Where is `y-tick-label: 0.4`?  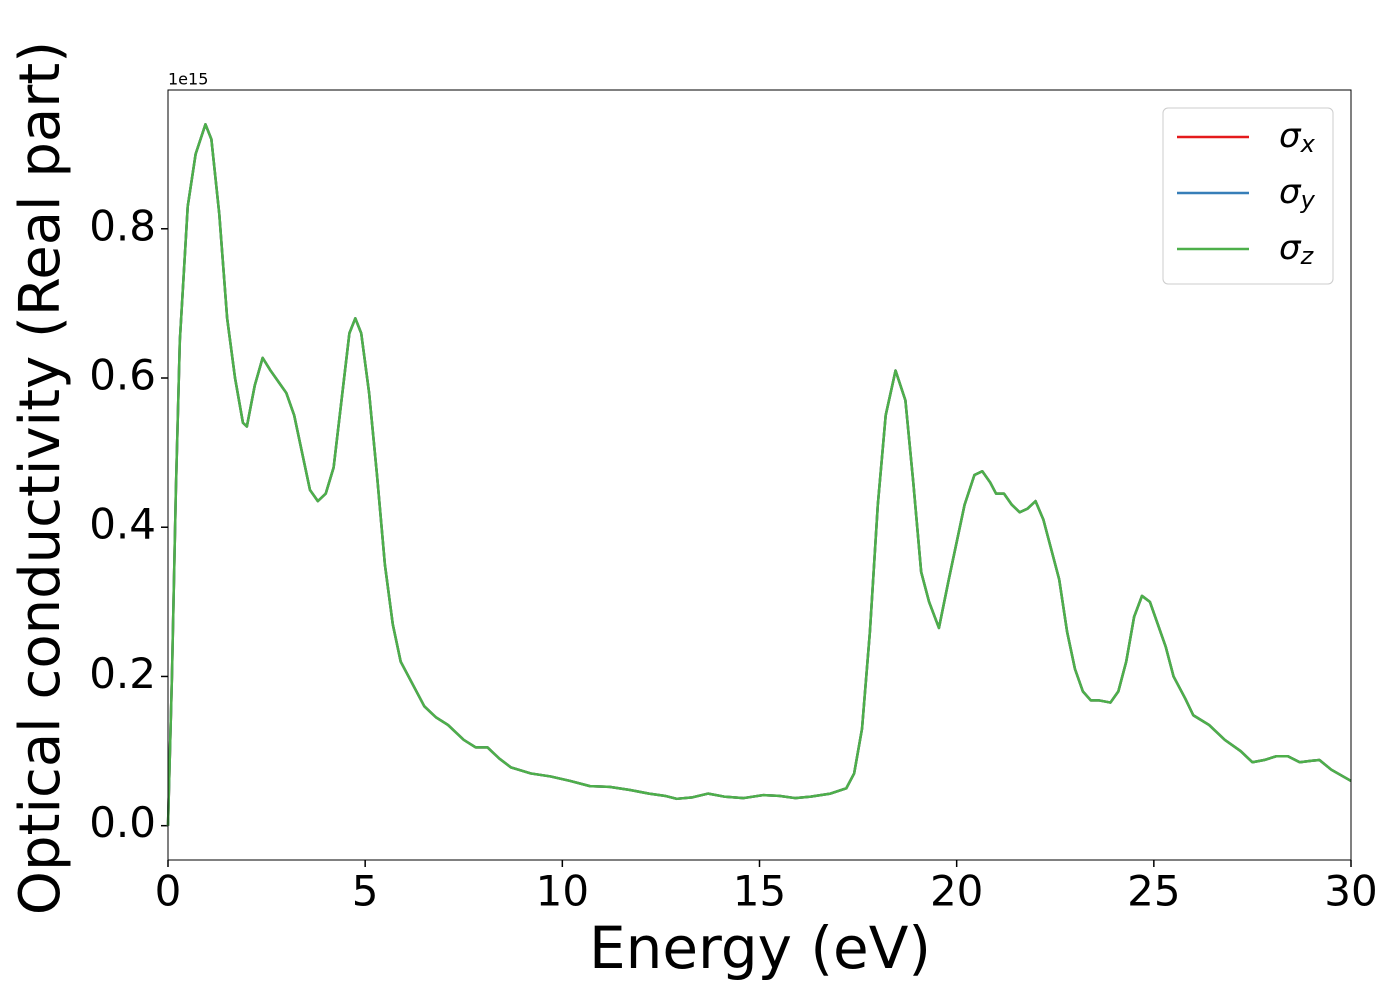 y-tick-label: 0.4 is located at coordinates (122, 524).